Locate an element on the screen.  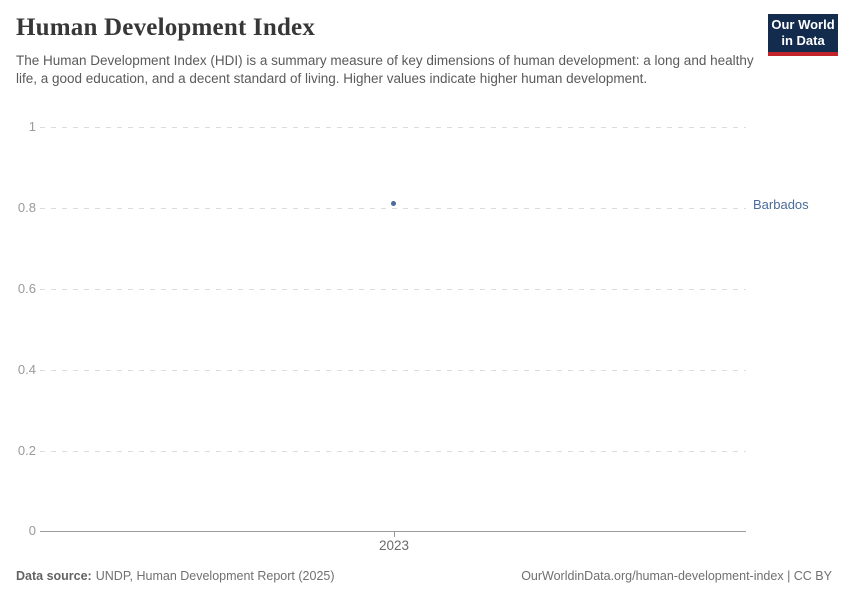
series-label-barbados: Barbados is located at coordinates (781, 204).